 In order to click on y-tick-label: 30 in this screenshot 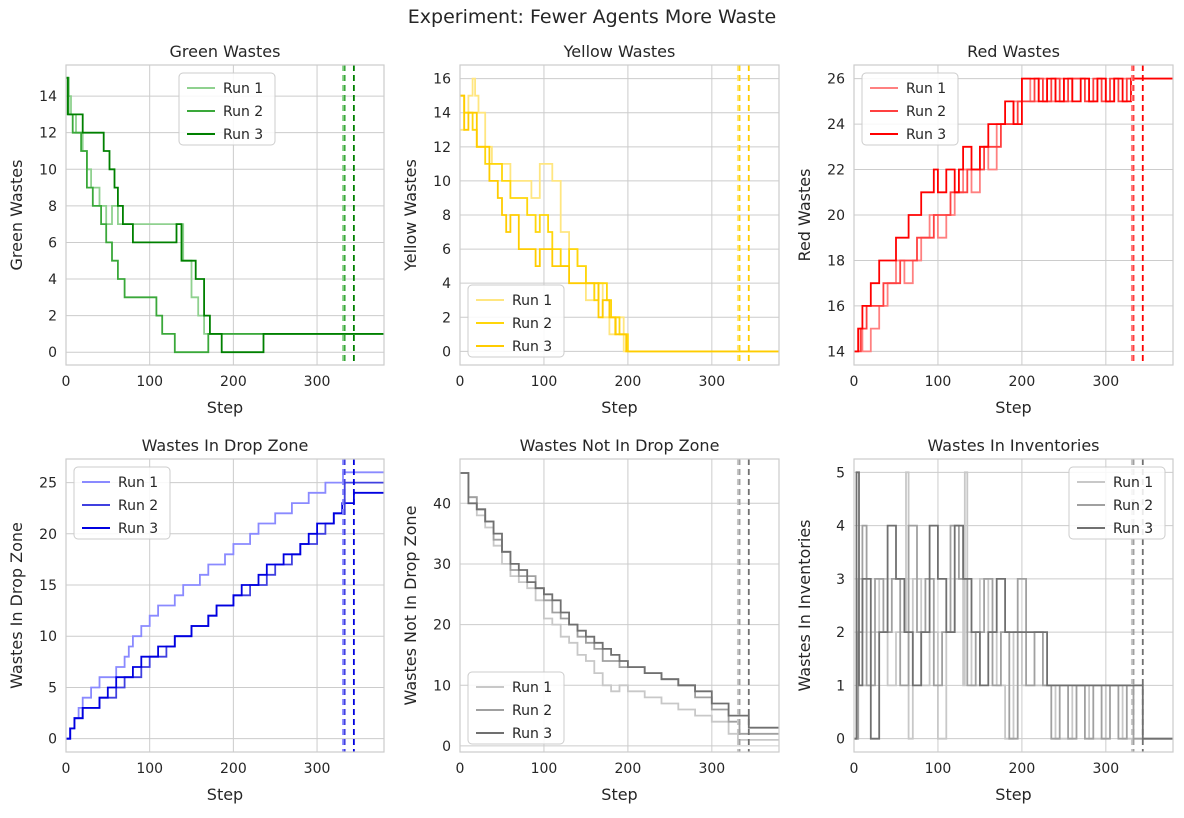, I will do `click(442, 565)`.